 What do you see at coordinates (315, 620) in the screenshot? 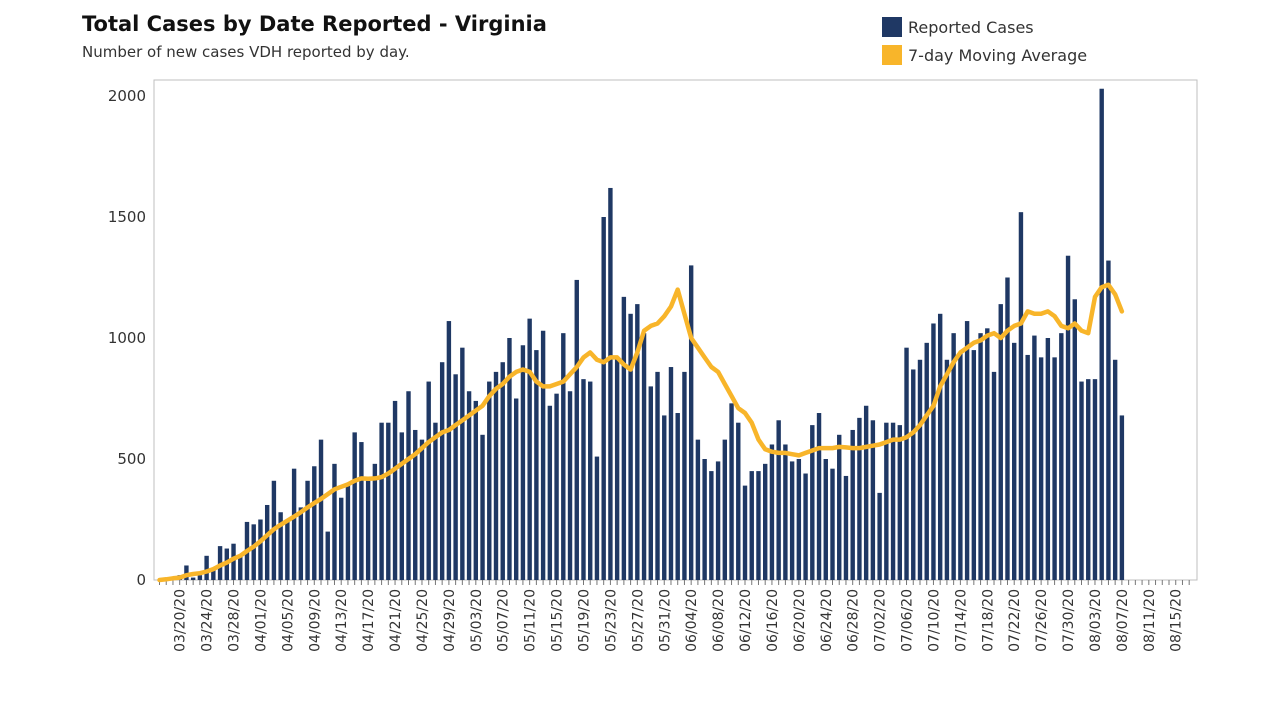
I see `x-tick-label: 04/09/20` at bounding box center [315, 620].